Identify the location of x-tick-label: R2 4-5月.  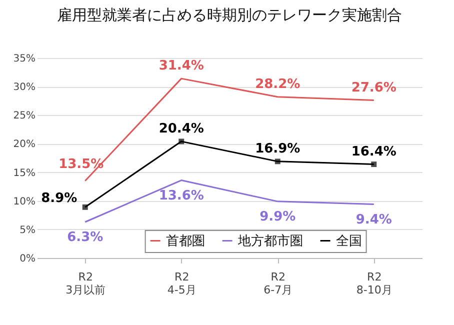
(181, 283).